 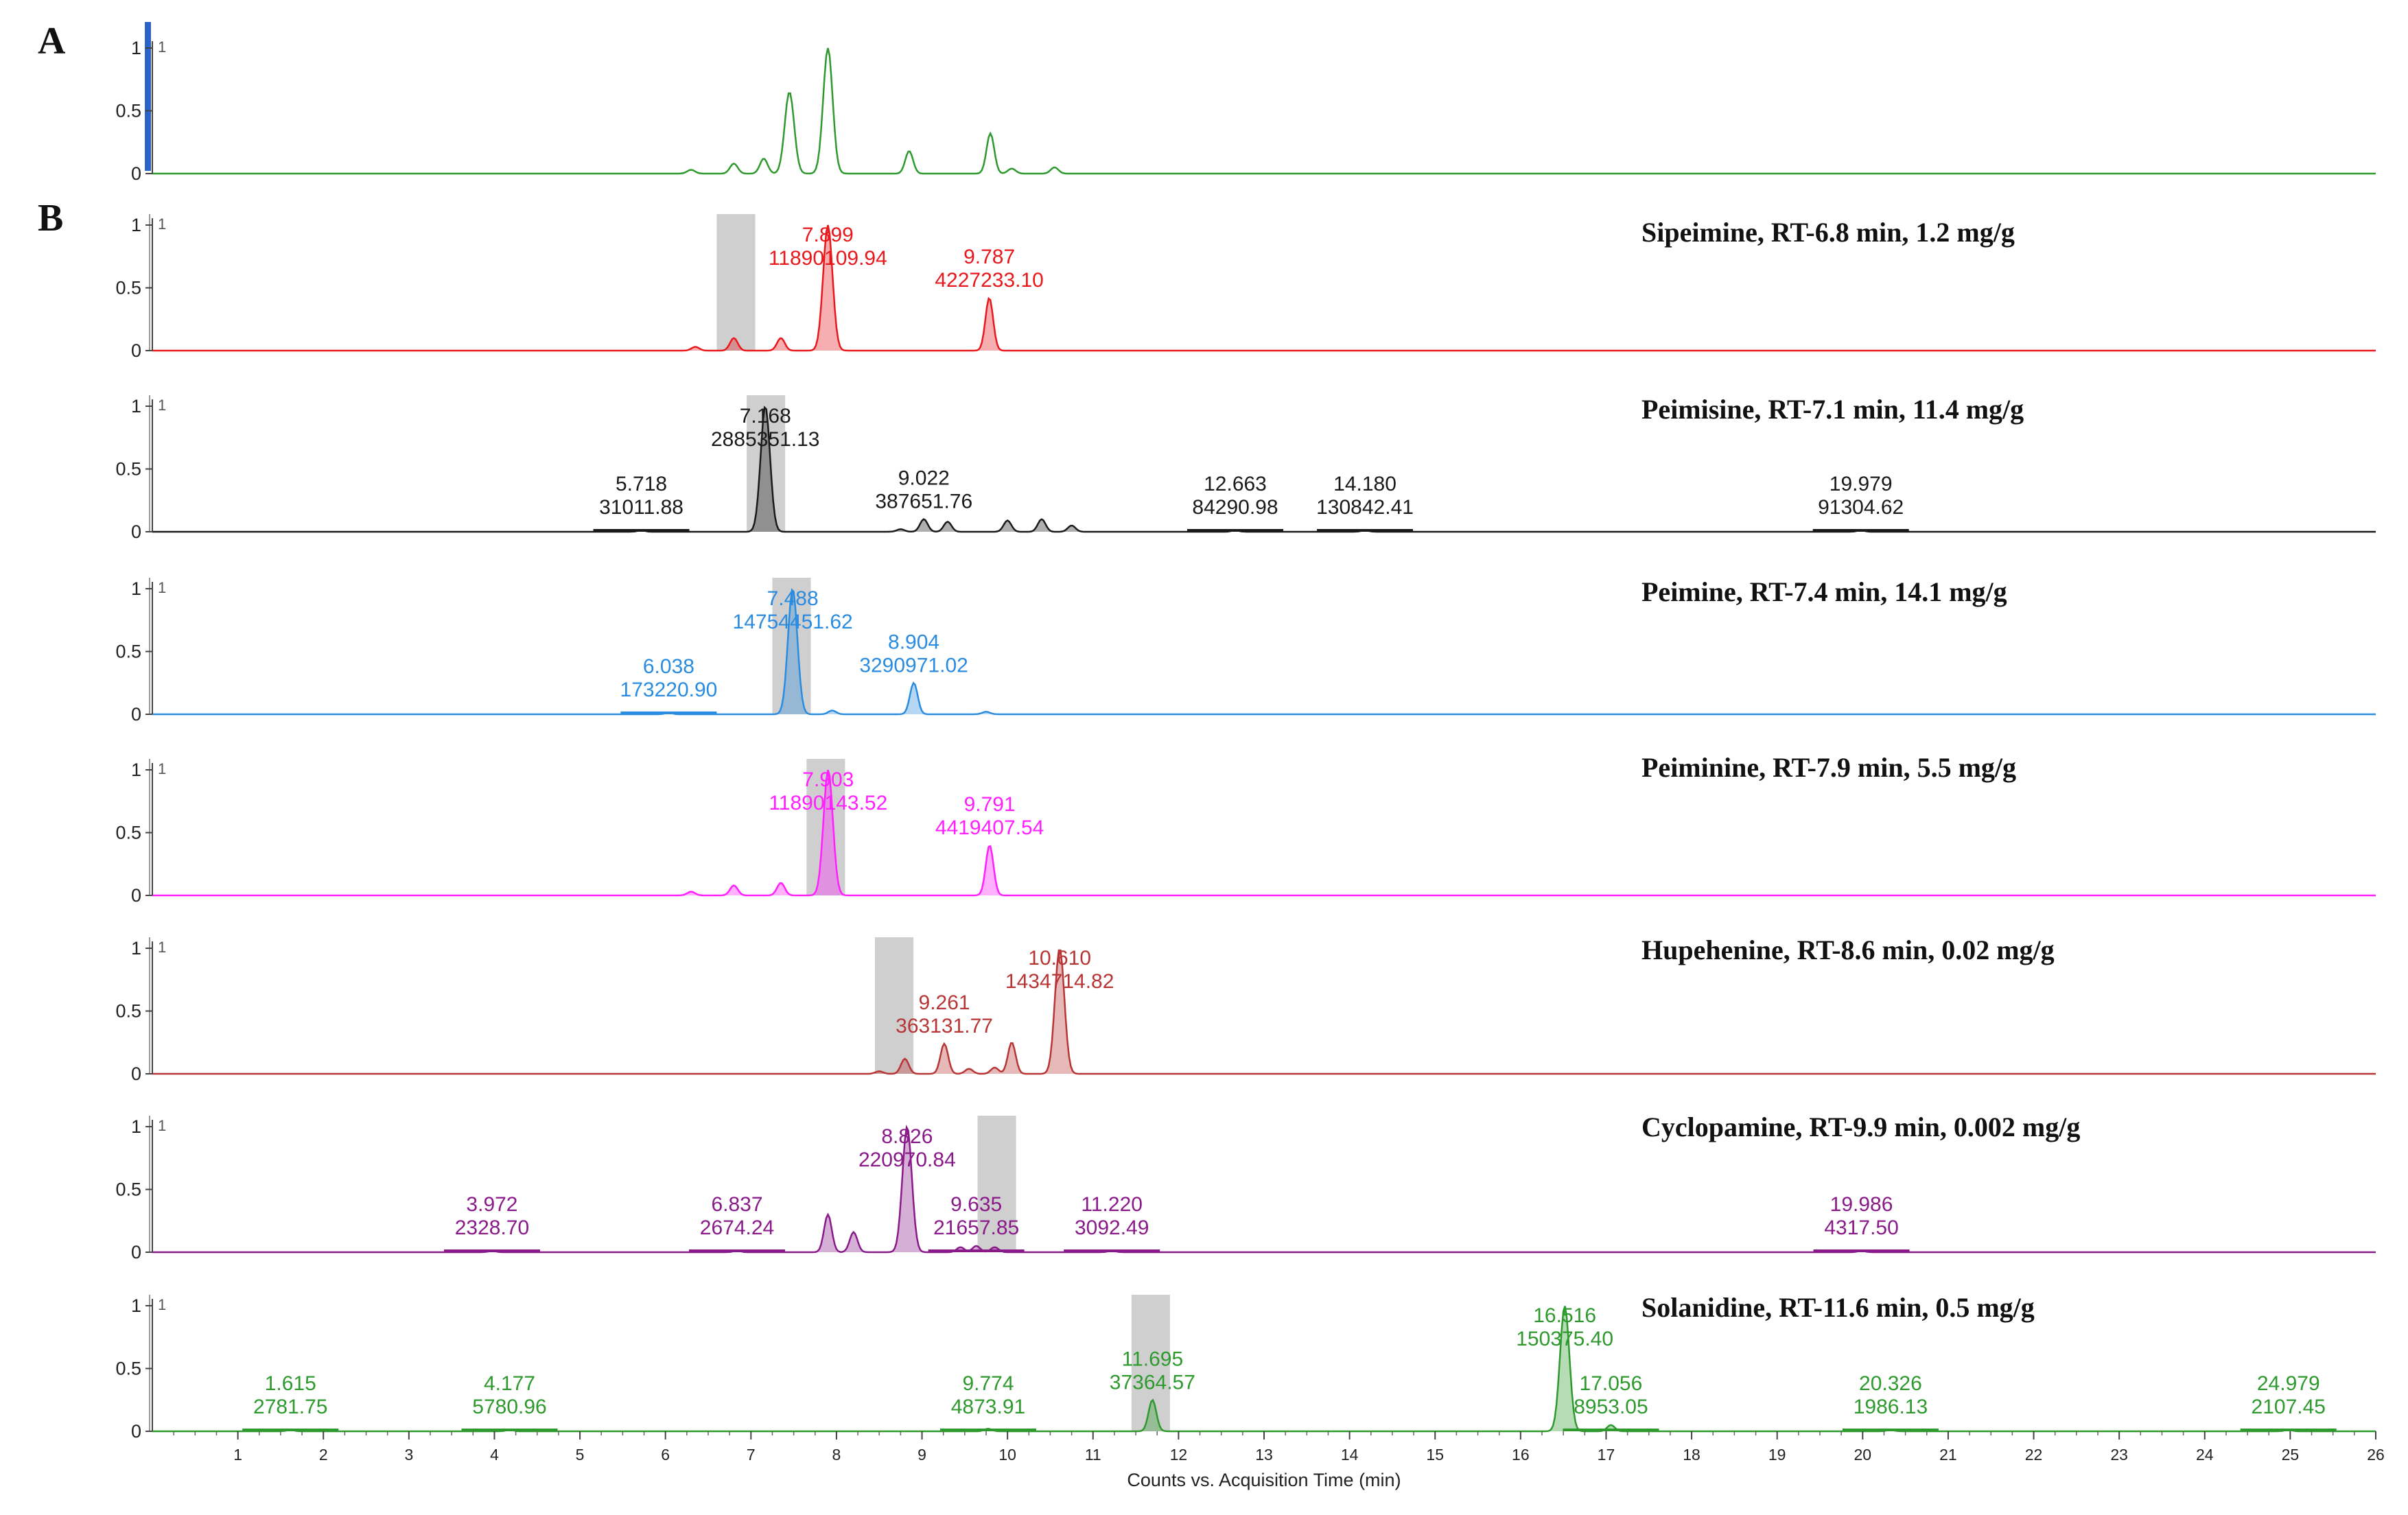 I want to click on peak-area-label: 4419407.54, so click(x=990, y=828).